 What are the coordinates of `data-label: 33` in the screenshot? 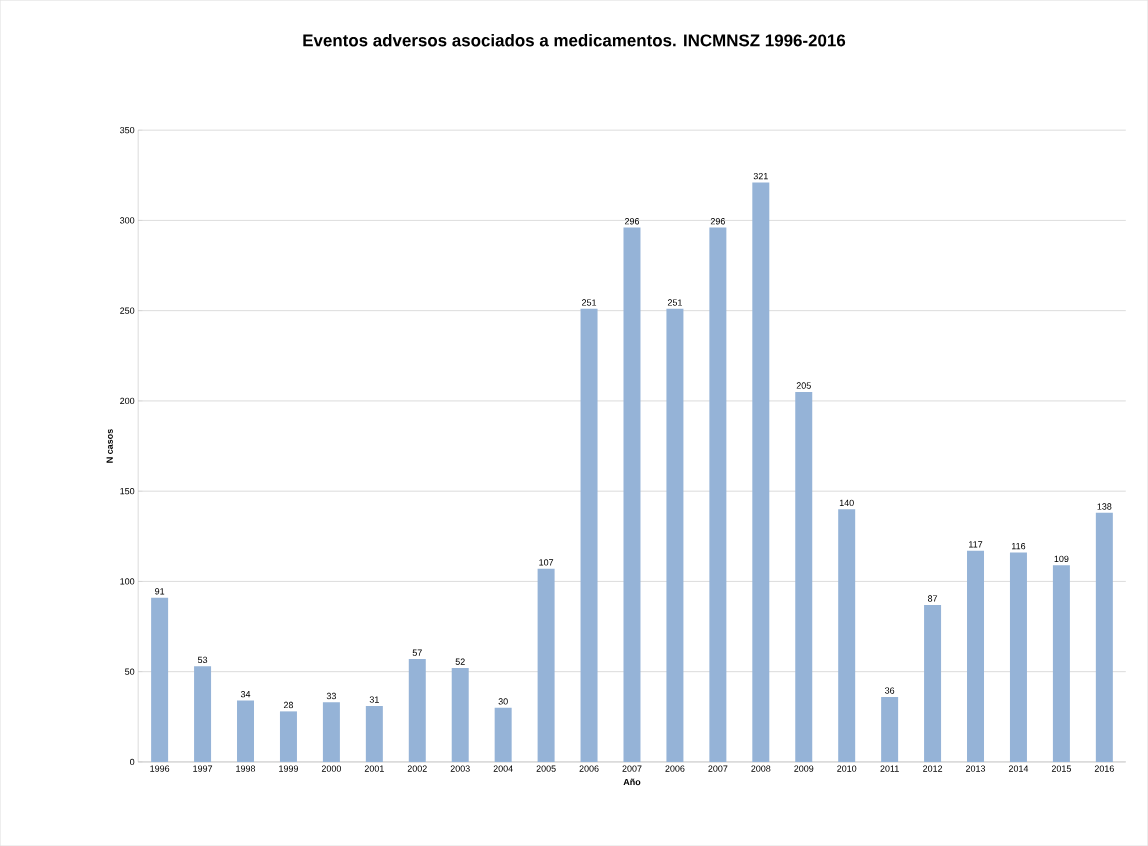 It's located at (331, 696).